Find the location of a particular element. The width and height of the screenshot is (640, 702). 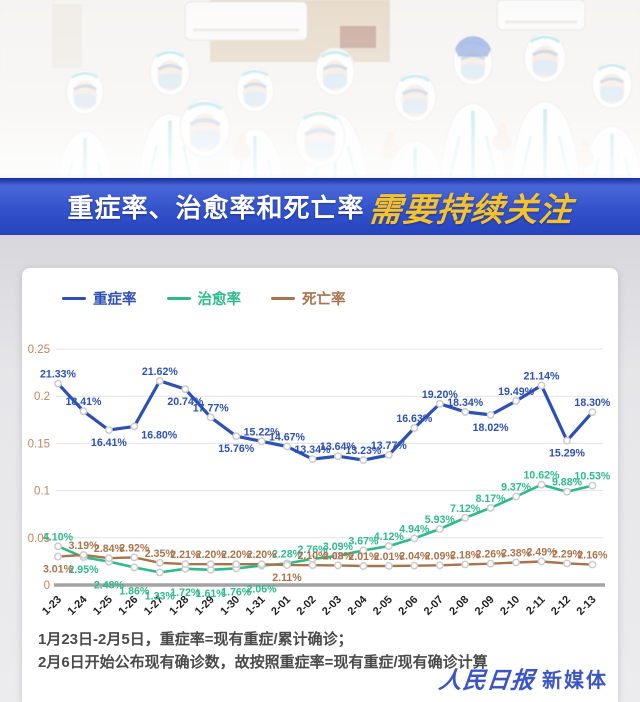

svg-text: 10.62% is located at coordinates (542, 476).